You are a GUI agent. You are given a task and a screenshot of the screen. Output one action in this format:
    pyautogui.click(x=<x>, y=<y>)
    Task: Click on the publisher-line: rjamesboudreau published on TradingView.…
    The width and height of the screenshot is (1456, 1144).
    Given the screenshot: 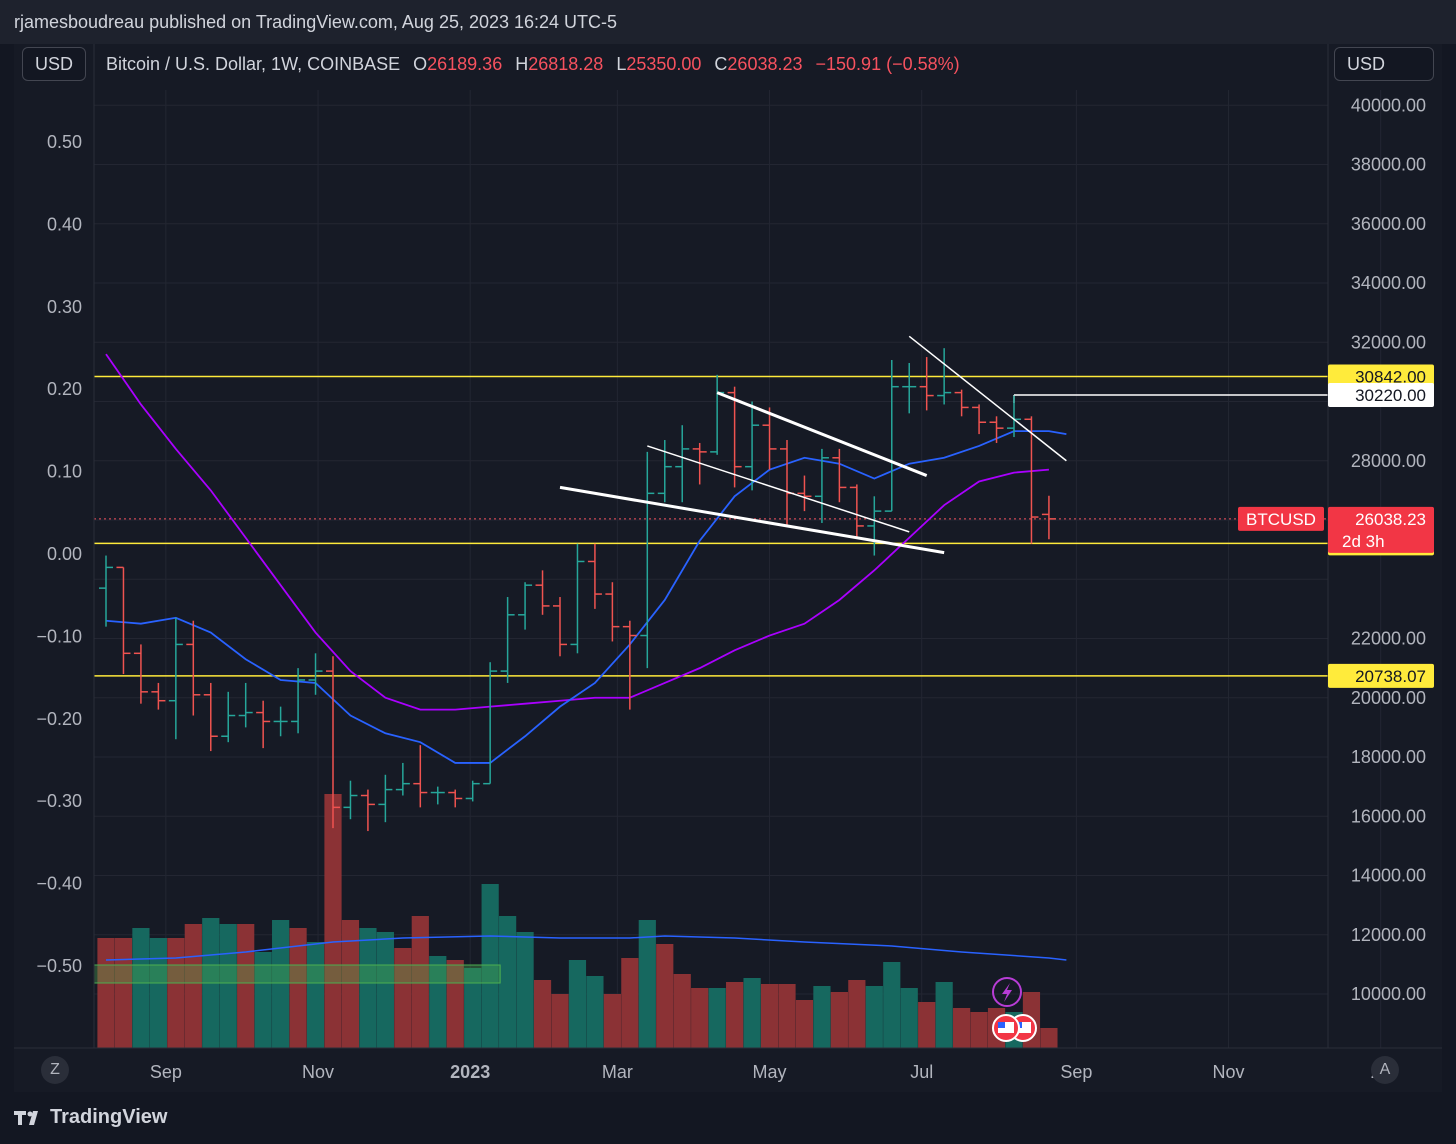 What is the action you would take?
    pyautogui.click(x=316, y=22)
    